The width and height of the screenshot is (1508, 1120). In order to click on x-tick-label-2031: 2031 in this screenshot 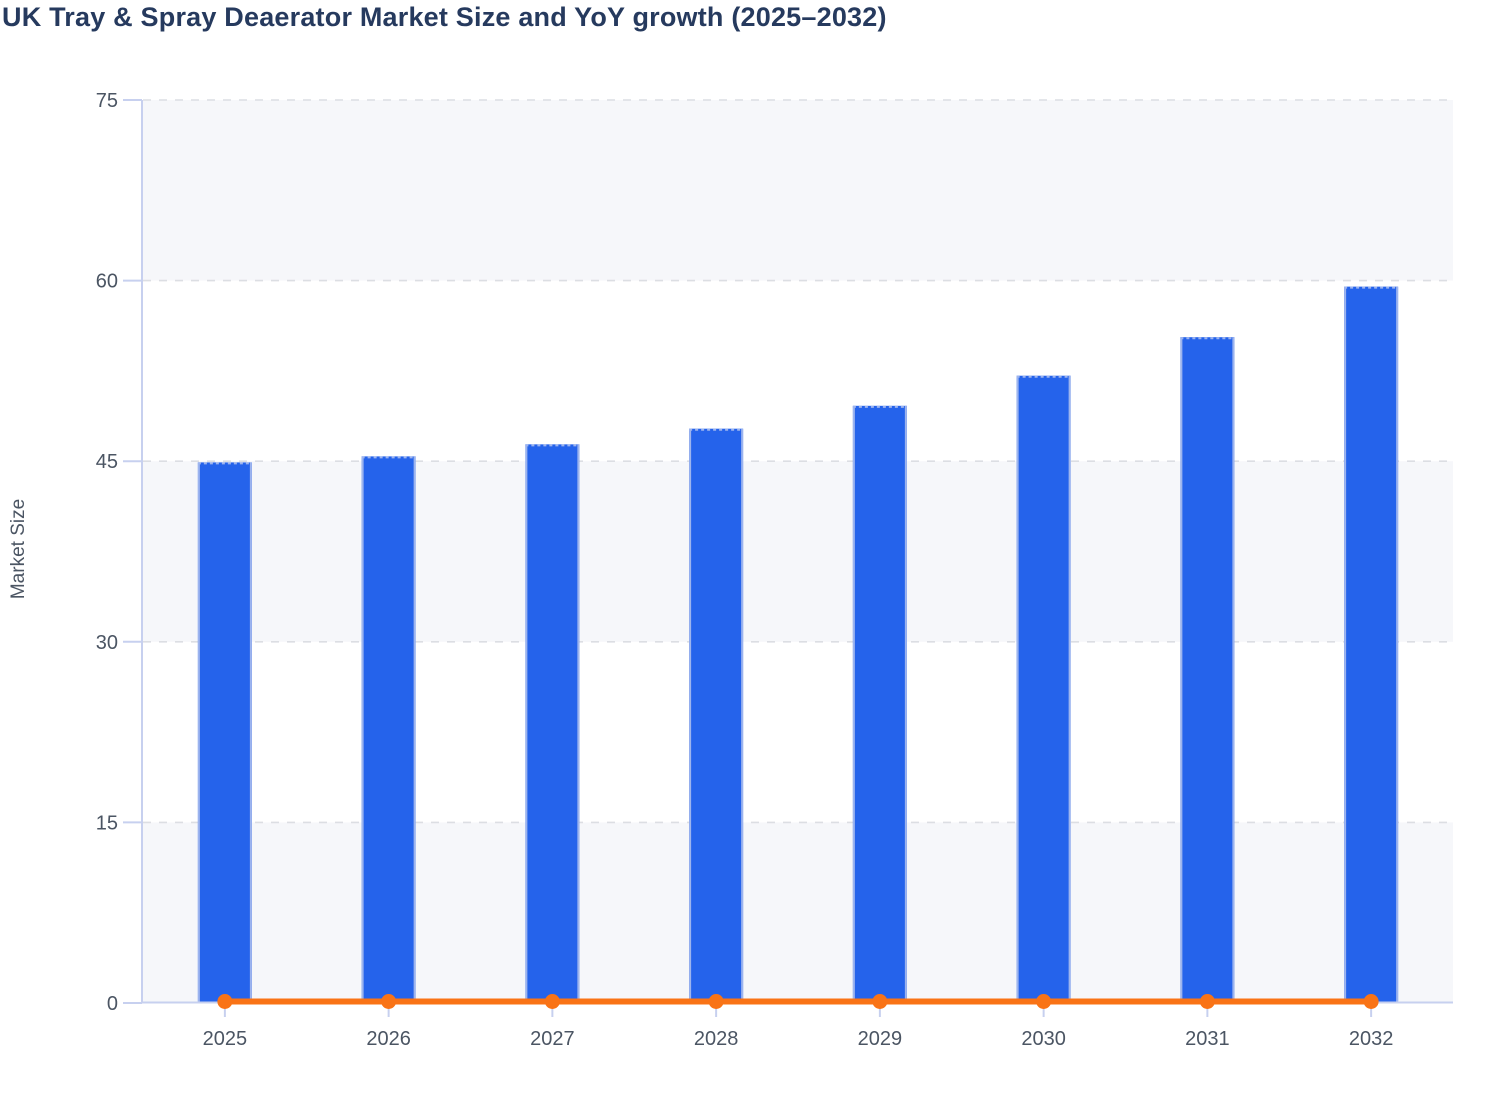, I will do `click(1207, 1039)`.